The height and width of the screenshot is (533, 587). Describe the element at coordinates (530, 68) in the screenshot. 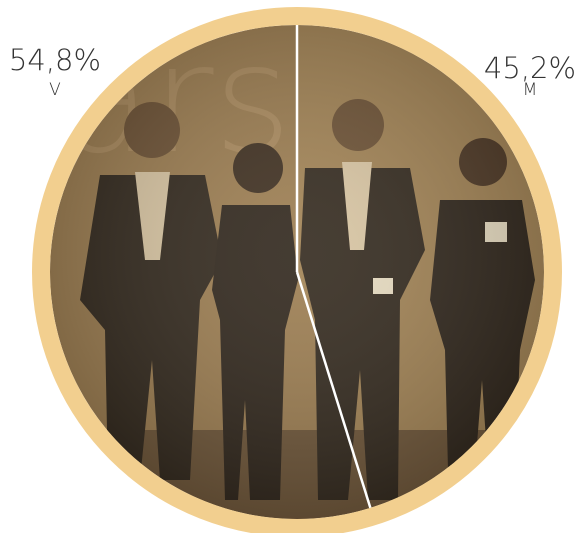

I see `value-label: 45,2%` at that location.